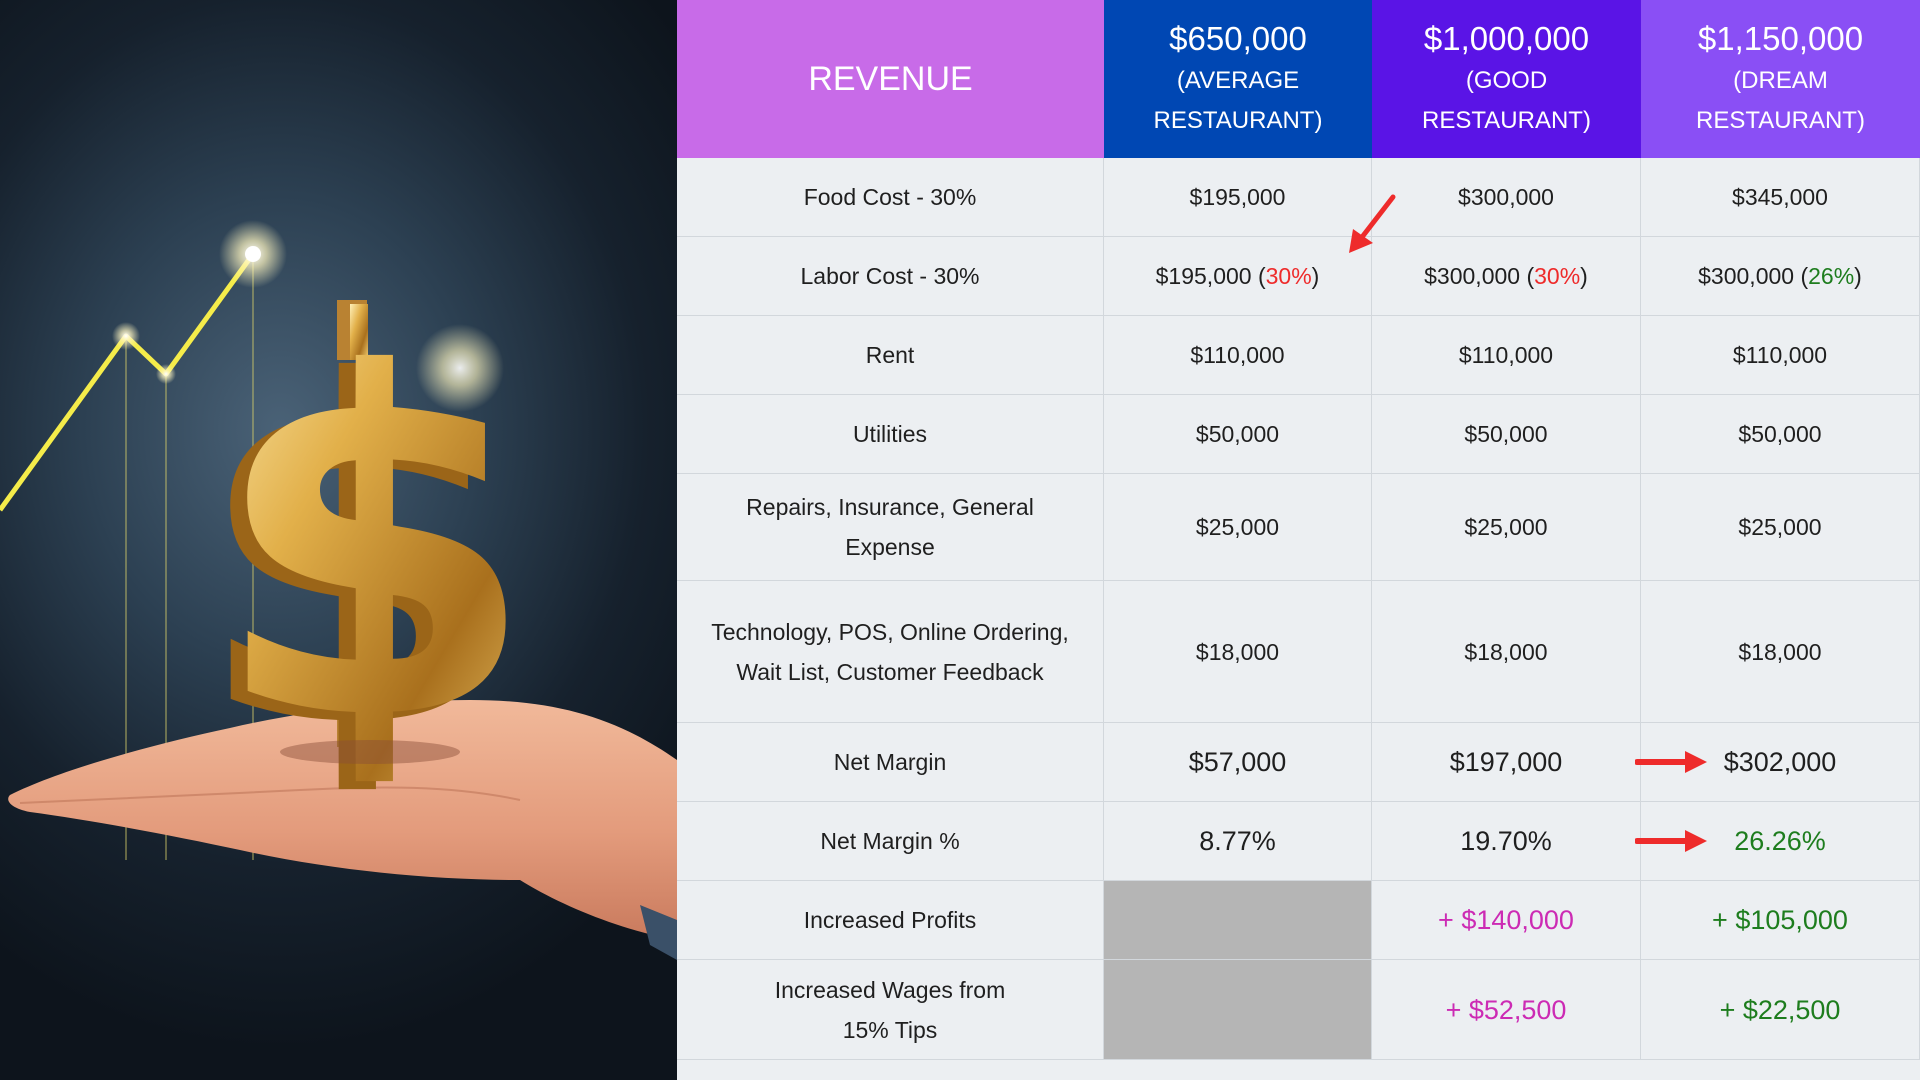  I want to click on labor-cost-value: $300,000 (26%), so click(1780, 276).